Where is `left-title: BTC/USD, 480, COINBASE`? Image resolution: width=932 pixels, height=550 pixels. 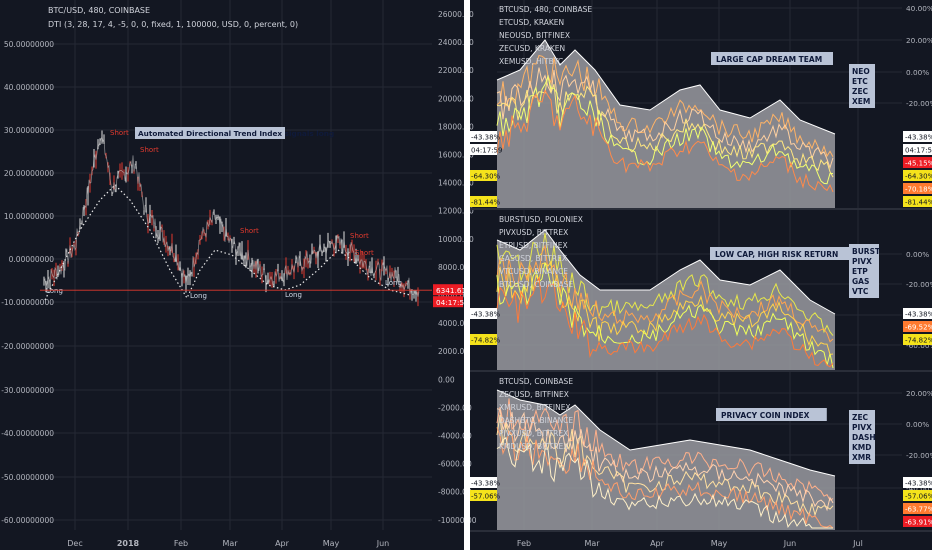
left-title: BTC/USD, 480, COINBASE is located at coordinates (99, 10).